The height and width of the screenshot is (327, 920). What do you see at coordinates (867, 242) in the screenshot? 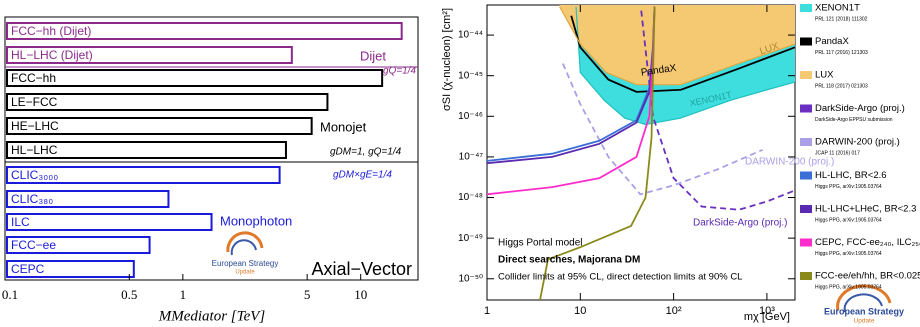
I see `legend-label: CEPC, FCC-ee₂₄₀, ILC₂₅₀: BR<0.3%` at bounding box center [867, 242].